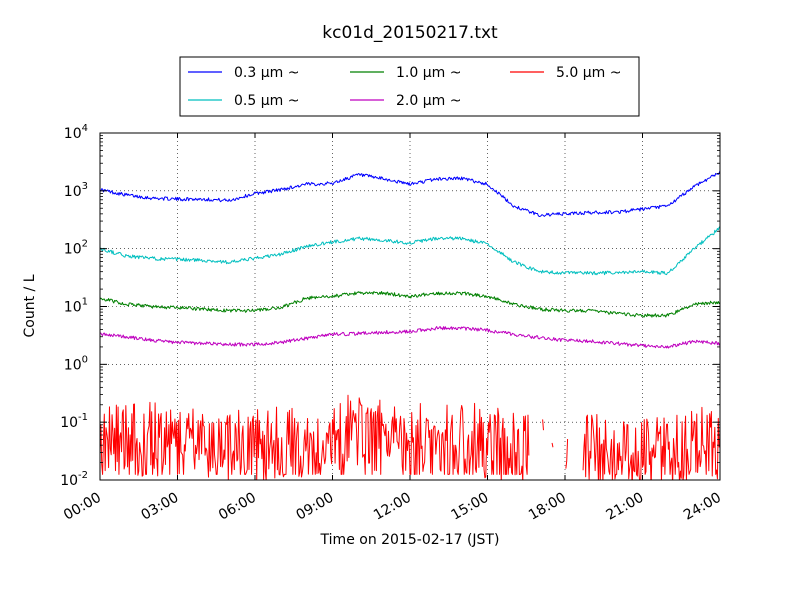  I want to click on legend-label-0: 0.3 µm ~, so click(266, 73).